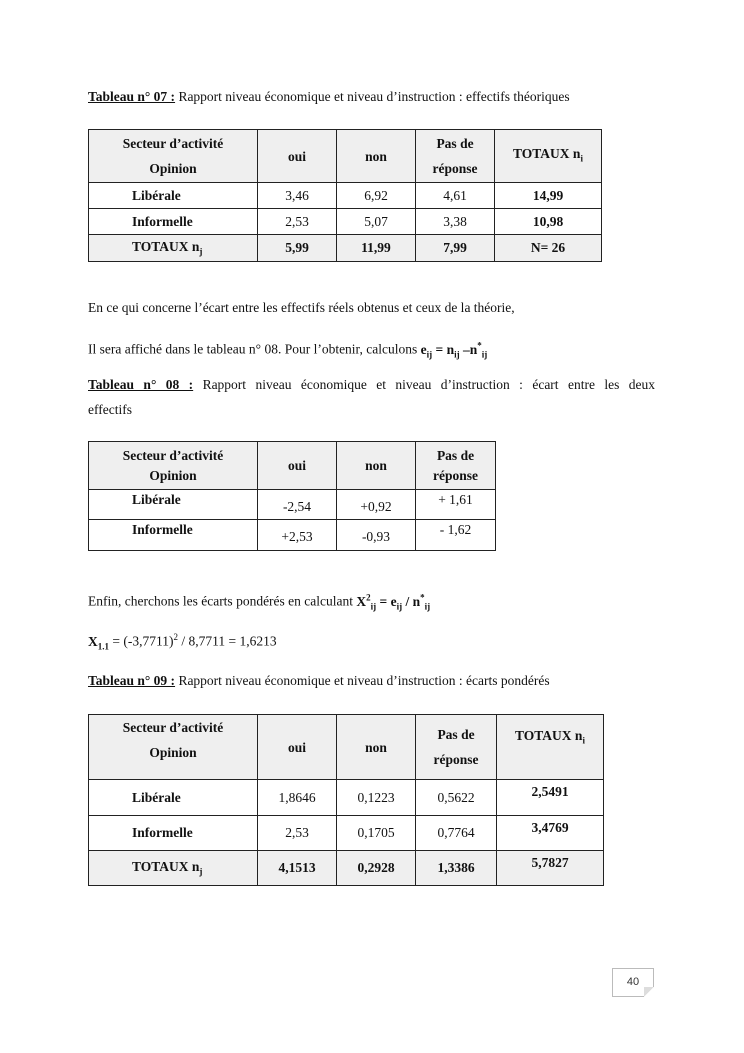  What do you see at coordinates (376, 248) in the screenshot?
I see `cell: 11,99` at bounding box center [376, 248].